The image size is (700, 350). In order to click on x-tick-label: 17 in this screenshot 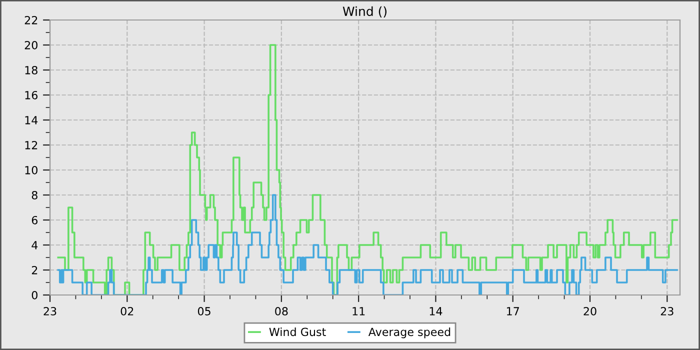, I will do `click(513, 311)`.